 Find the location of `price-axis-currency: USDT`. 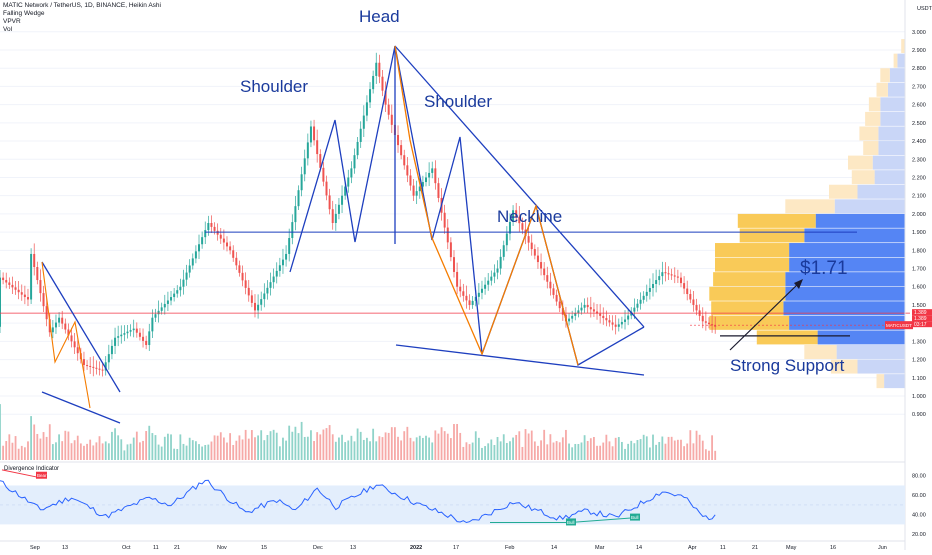

price-axis-currency: USDT is located at coordinates (924, 9).